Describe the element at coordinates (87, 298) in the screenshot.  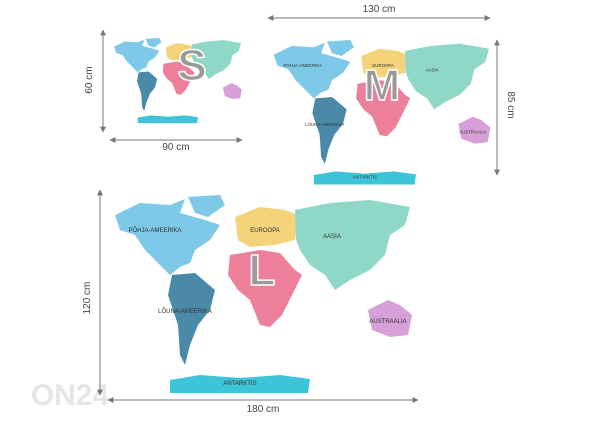
I see `height-label: 120 cm` at that location.